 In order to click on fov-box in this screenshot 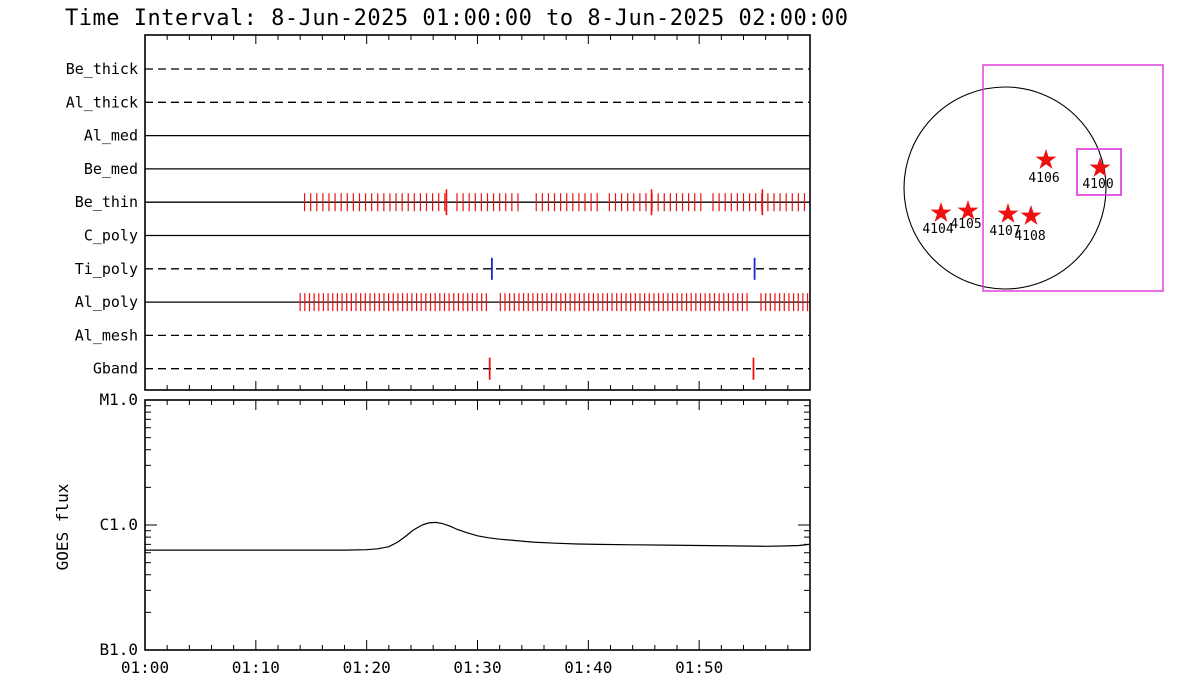, I will do `click(1073, 178)`.